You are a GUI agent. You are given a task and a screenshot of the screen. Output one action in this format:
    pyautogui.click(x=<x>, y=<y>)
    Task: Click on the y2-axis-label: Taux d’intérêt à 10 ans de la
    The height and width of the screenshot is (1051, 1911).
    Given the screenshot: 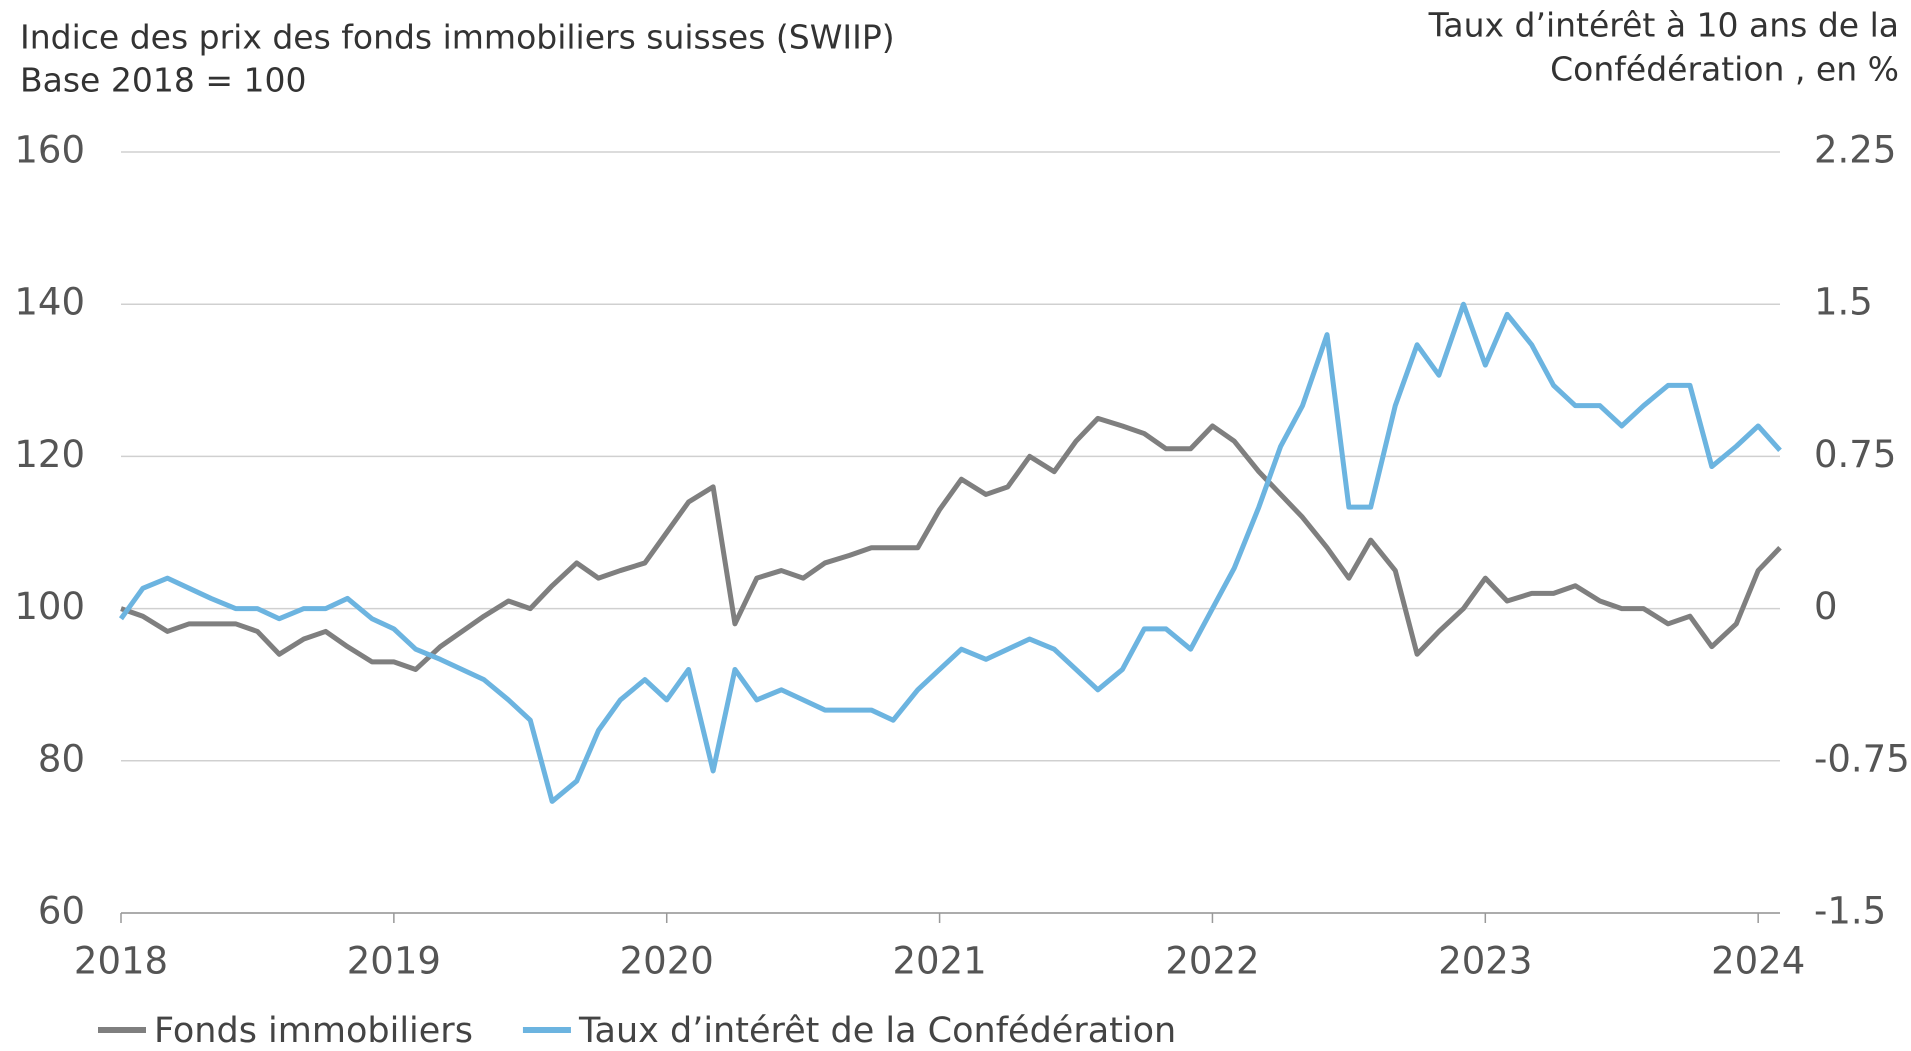 What is the action you would take?
    pyautogui.click(x=1663, y=25)
    